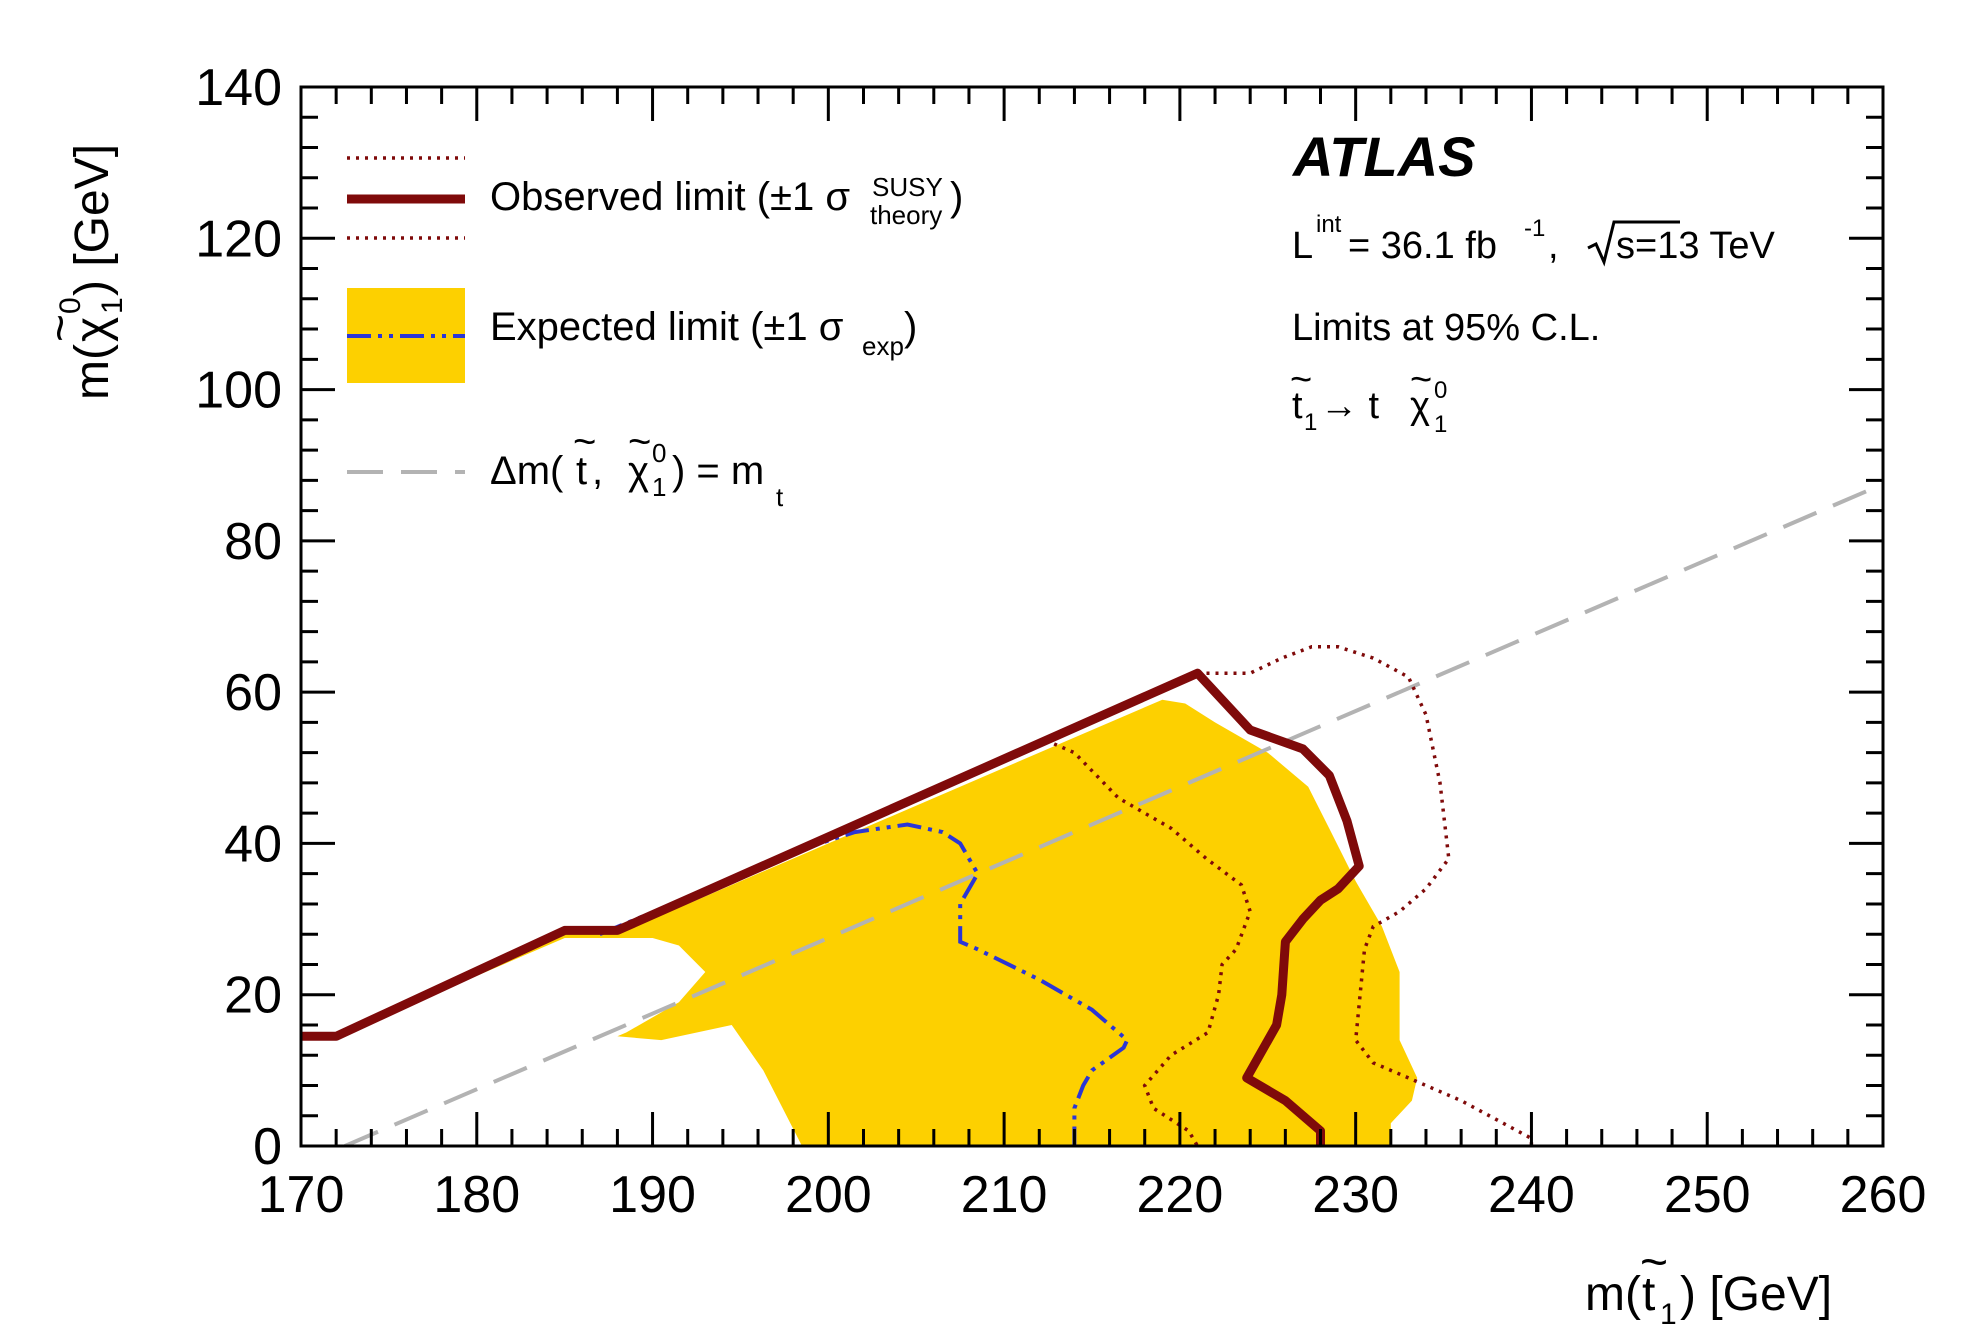 The width and height of the screenshot is (1979, 1344). What do you see at coordinates (253, 542) in the screenshot?
I see `y-tick-label: 80` at bounding box center [253, 542].